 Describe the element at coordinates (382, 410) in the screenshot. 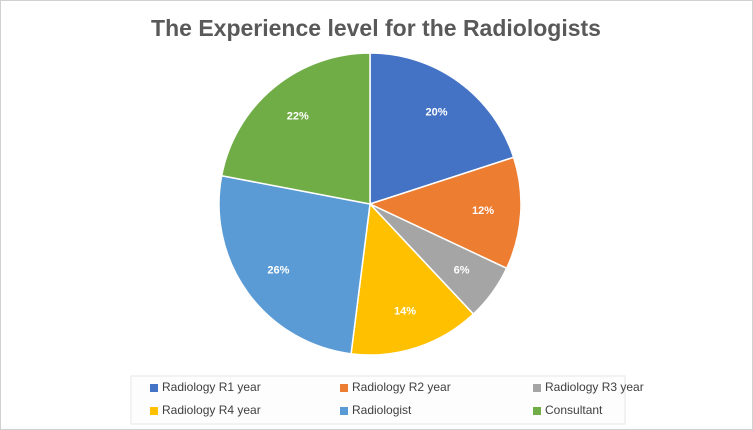

I see `legend-label: Radiologist` at that location.